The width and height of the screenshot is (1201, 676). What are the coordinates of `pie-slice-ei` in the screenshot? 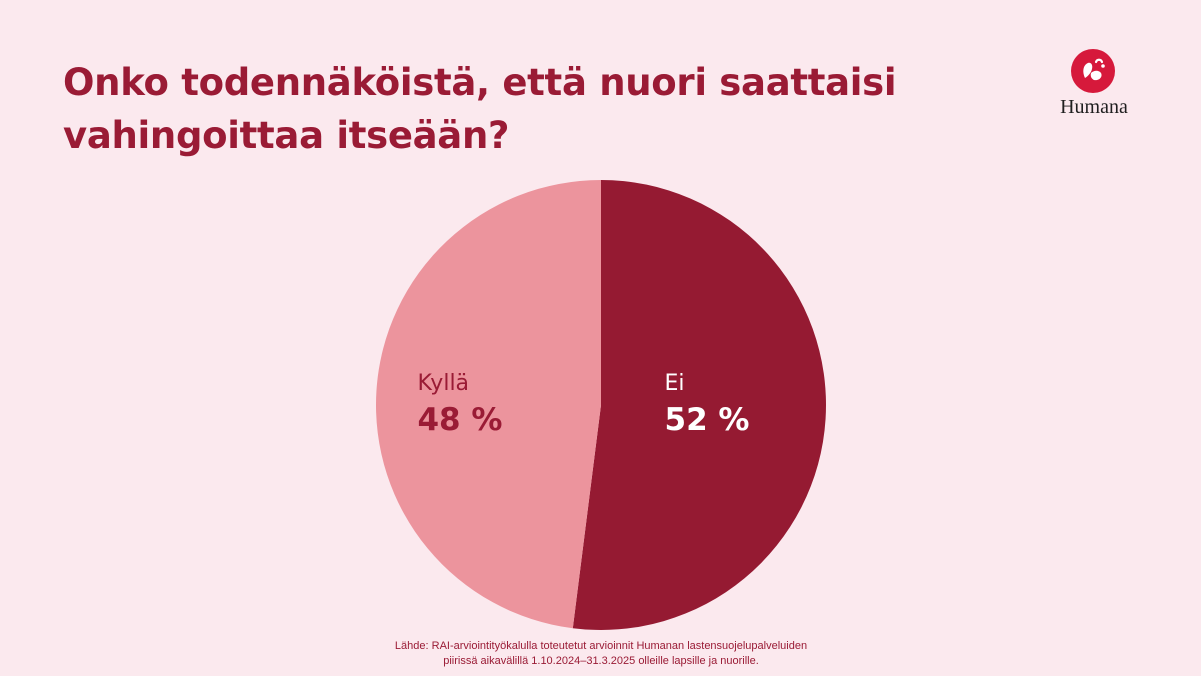 It's located at (699, 405).